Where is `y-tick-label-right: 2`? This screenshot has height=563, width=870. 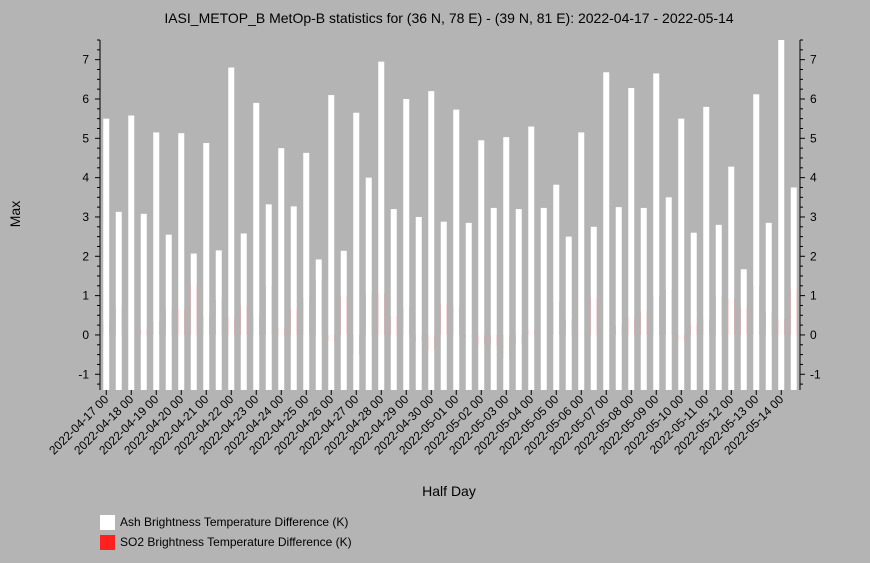
y-tick-label-right: 2 is located at coordinates (813, 256).